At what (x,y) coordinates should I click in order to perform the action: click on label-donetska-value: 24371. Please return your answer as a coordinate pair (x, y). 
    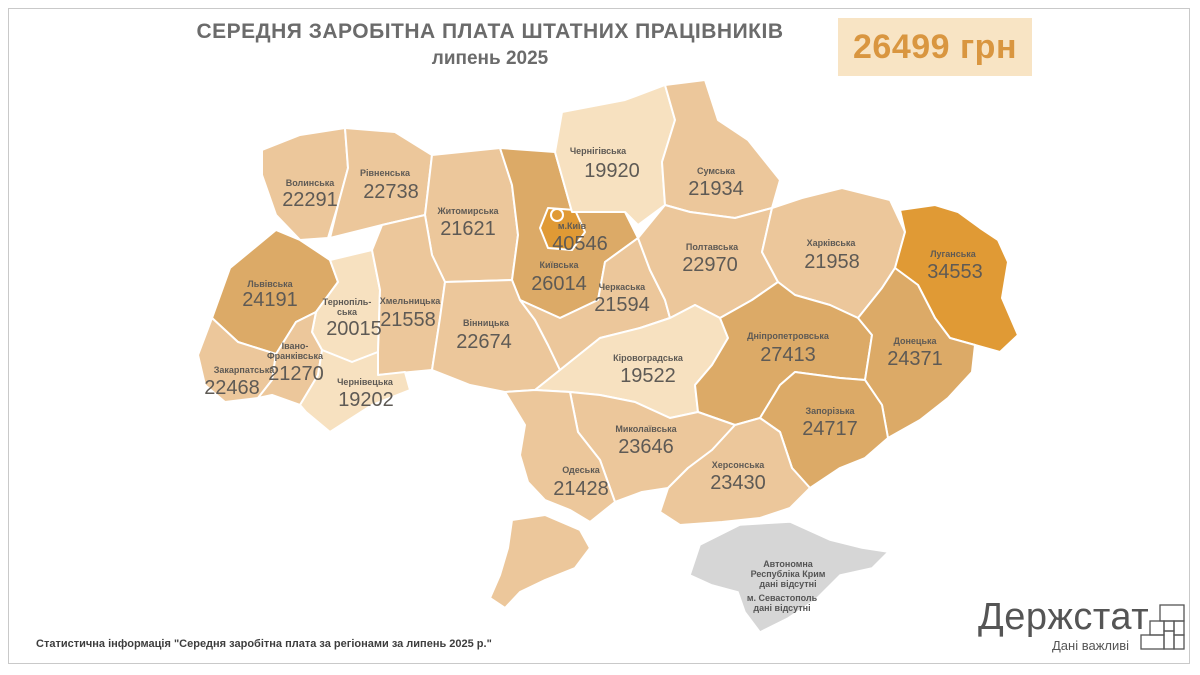
    Looking at the image, I should click on (915, 359).